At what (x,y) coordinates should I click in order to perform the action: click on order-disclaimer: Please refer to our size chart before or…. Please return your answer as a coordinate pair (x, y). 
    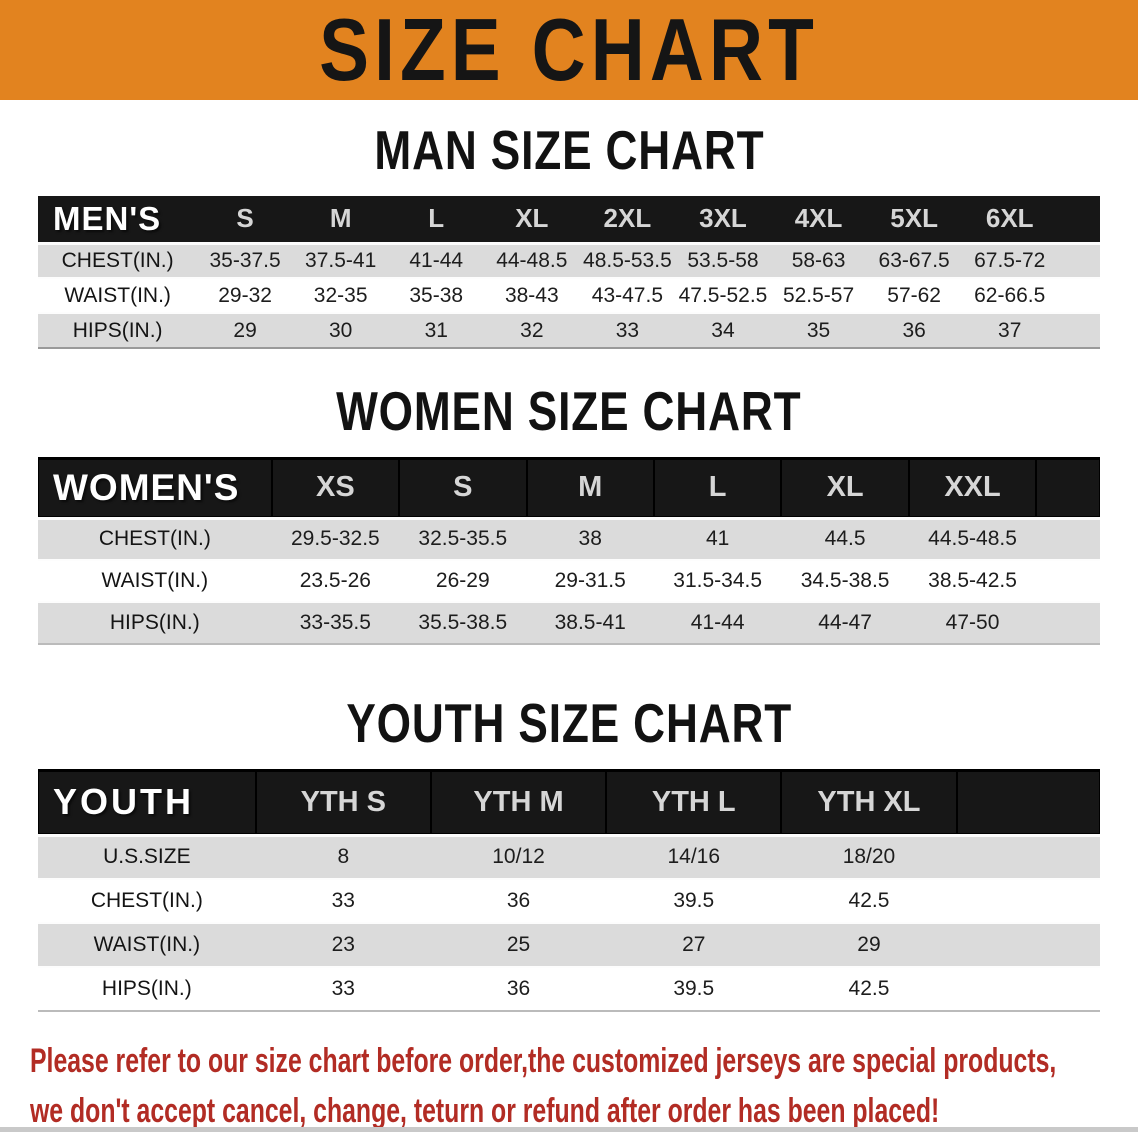
    Looking at the image, I should click on (569, 1086).